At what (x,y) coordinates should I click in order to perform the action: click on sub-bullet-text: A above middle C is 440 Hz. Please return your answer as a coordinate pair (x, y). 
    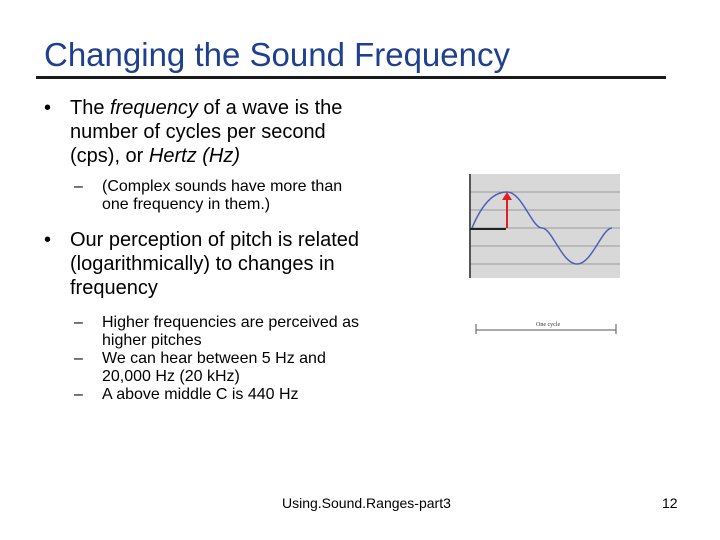
    Looking at the image, I should click on (200, 394).